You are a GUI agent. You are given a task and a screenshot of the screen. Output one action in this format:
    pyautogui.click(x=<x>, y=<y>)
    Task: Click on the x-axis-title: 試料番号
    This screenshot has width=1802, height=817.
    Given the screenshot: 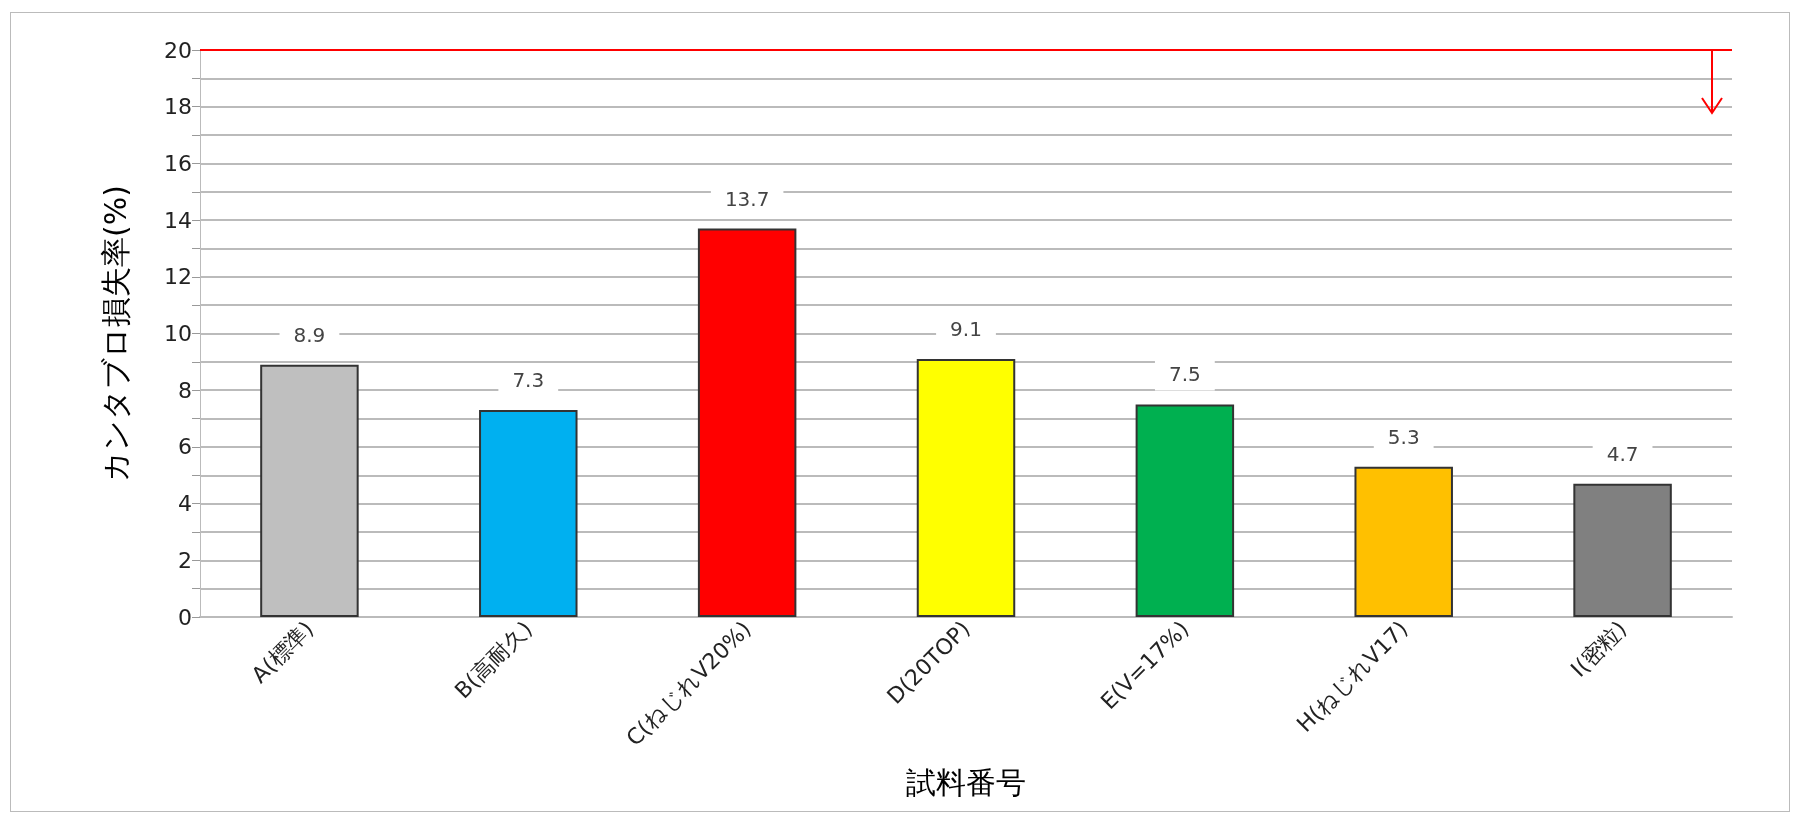 What is the action you would take?
    pyautogui.click(x=966, y=782)
    